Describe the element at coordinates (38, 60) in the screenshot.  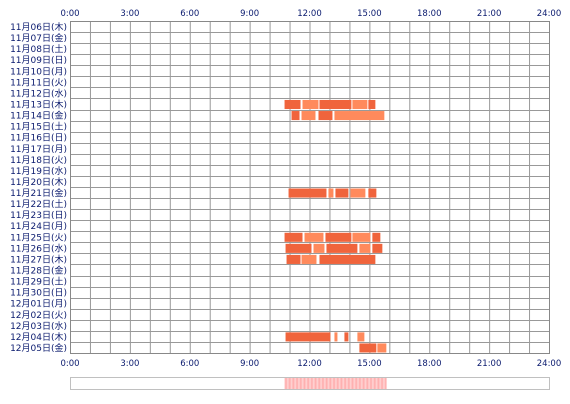
I see `row-label: 11月09日(日)` at that location.